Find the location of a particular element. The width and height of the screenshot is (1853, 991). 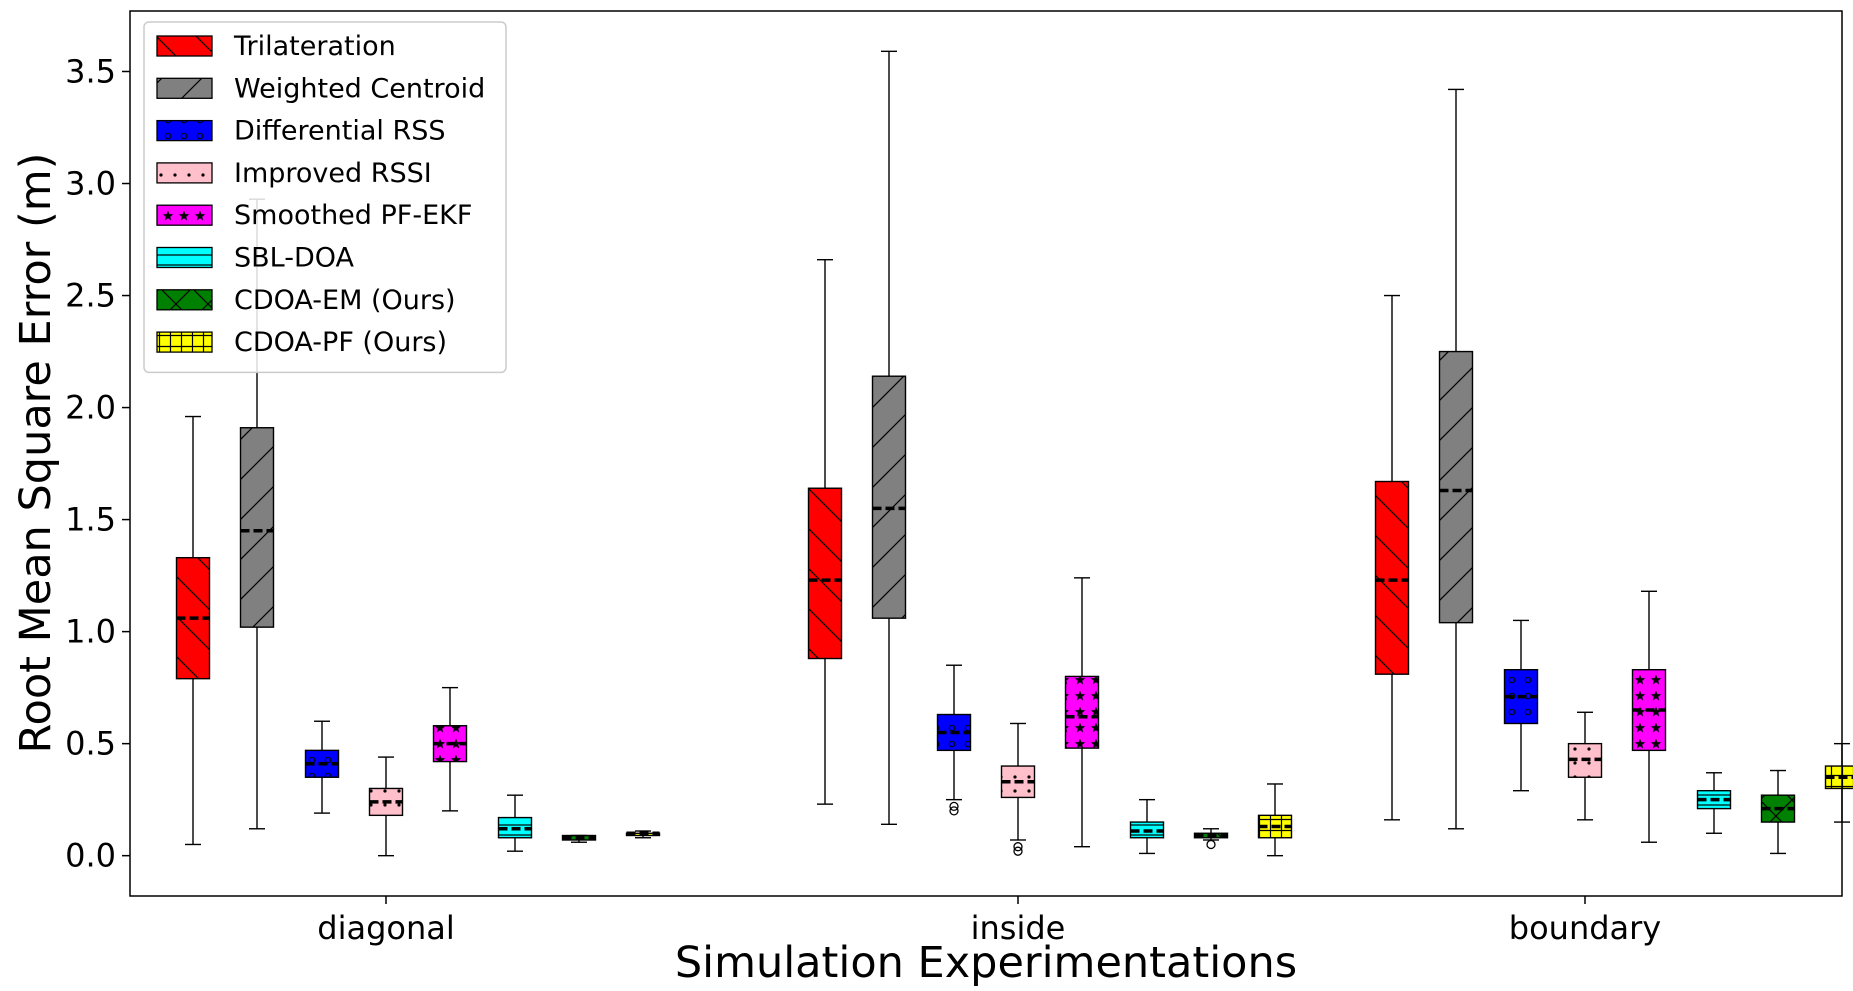

box-improved-rssi-boundary is located at coordinates (1585, 766).